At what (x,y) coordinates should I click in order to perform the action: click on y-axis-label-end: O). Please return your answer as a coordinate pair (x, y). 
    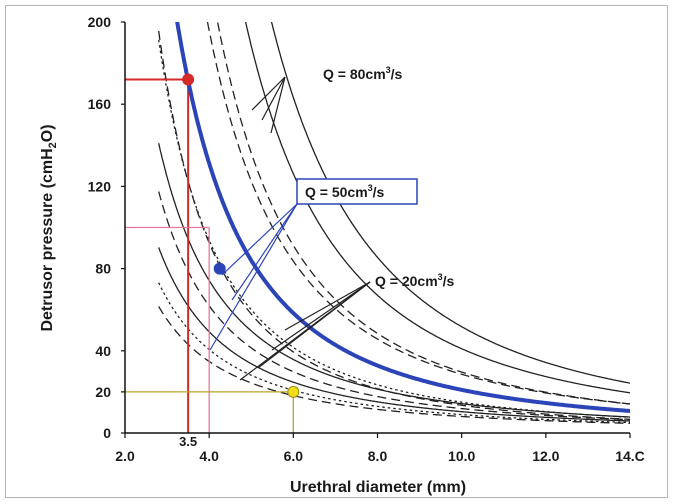
    Looking at the image, I should click on (47, 133).